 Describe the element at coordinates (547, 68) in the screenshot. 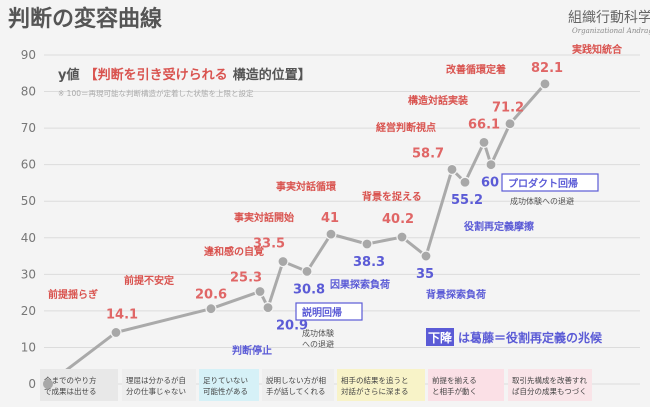

I see `data-label: 82.1` at that location.